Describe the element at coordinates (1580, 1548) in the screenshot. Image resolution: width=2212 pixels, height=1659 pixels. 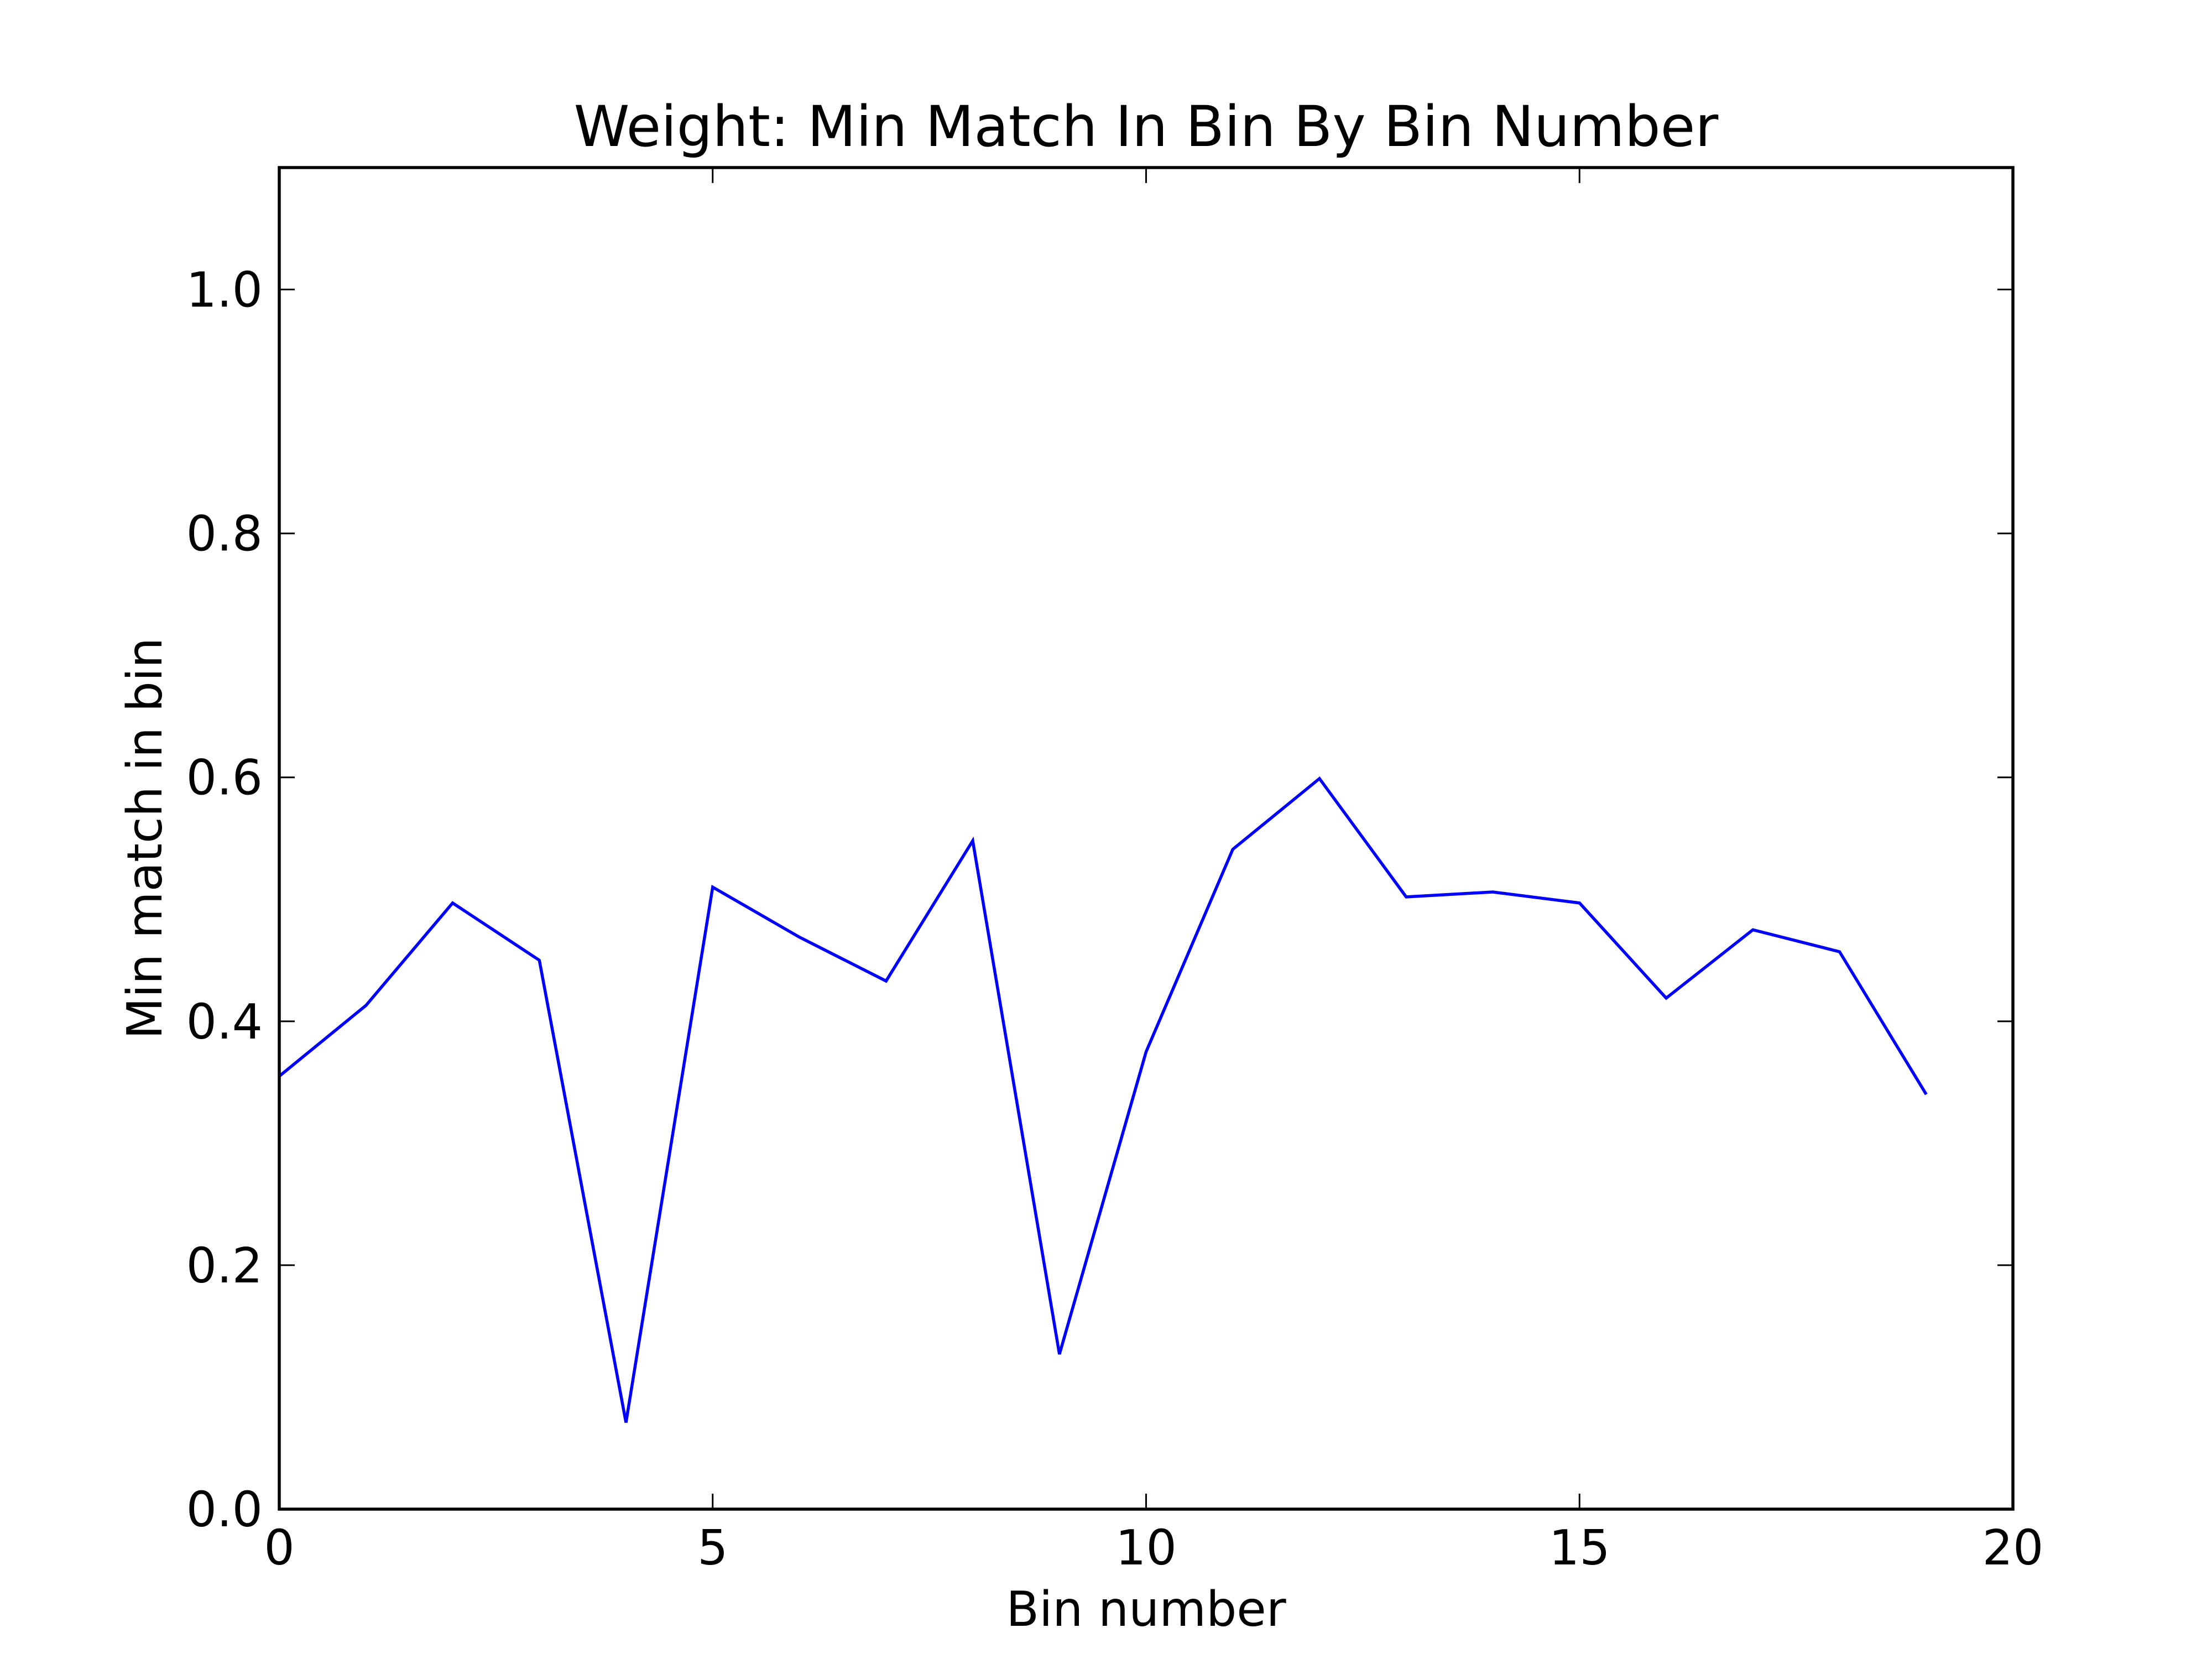
I see `x-tick-label: 15` at that location.